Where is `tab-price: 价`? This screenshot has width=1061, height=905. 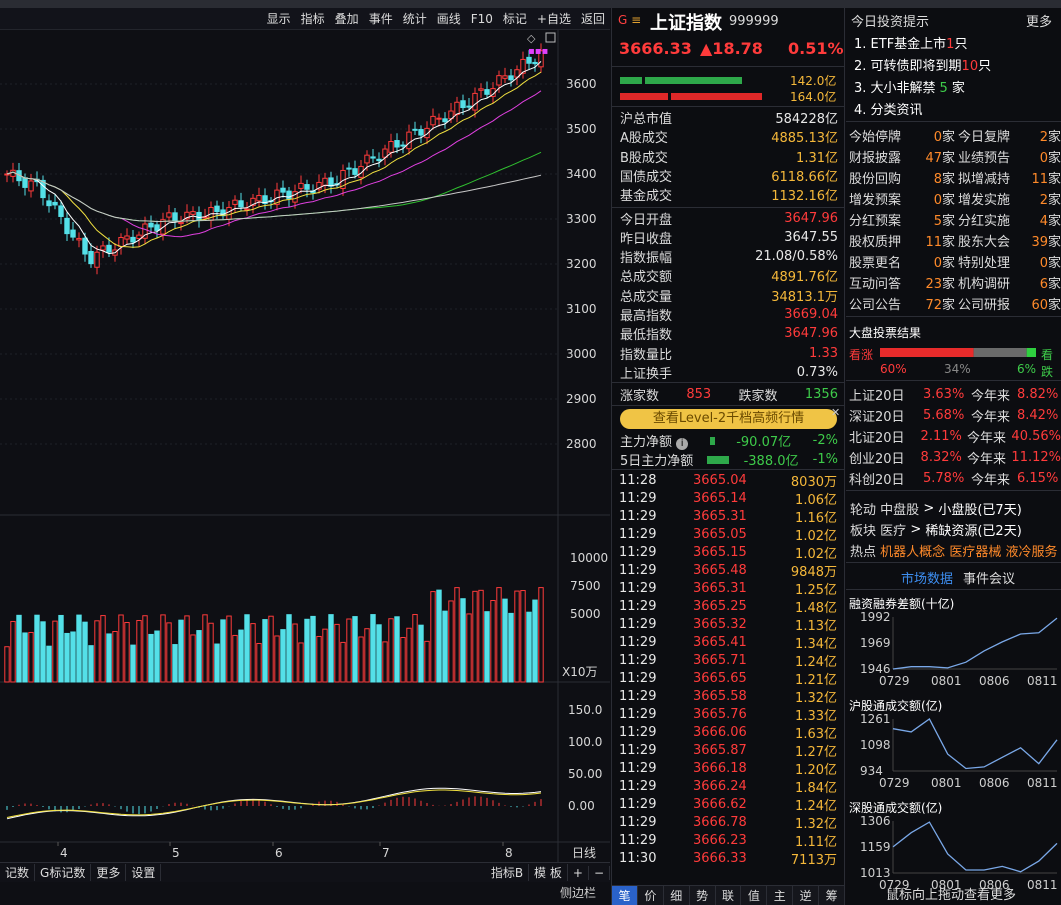 tab-price: 价 is located at coordinates (651, 895).